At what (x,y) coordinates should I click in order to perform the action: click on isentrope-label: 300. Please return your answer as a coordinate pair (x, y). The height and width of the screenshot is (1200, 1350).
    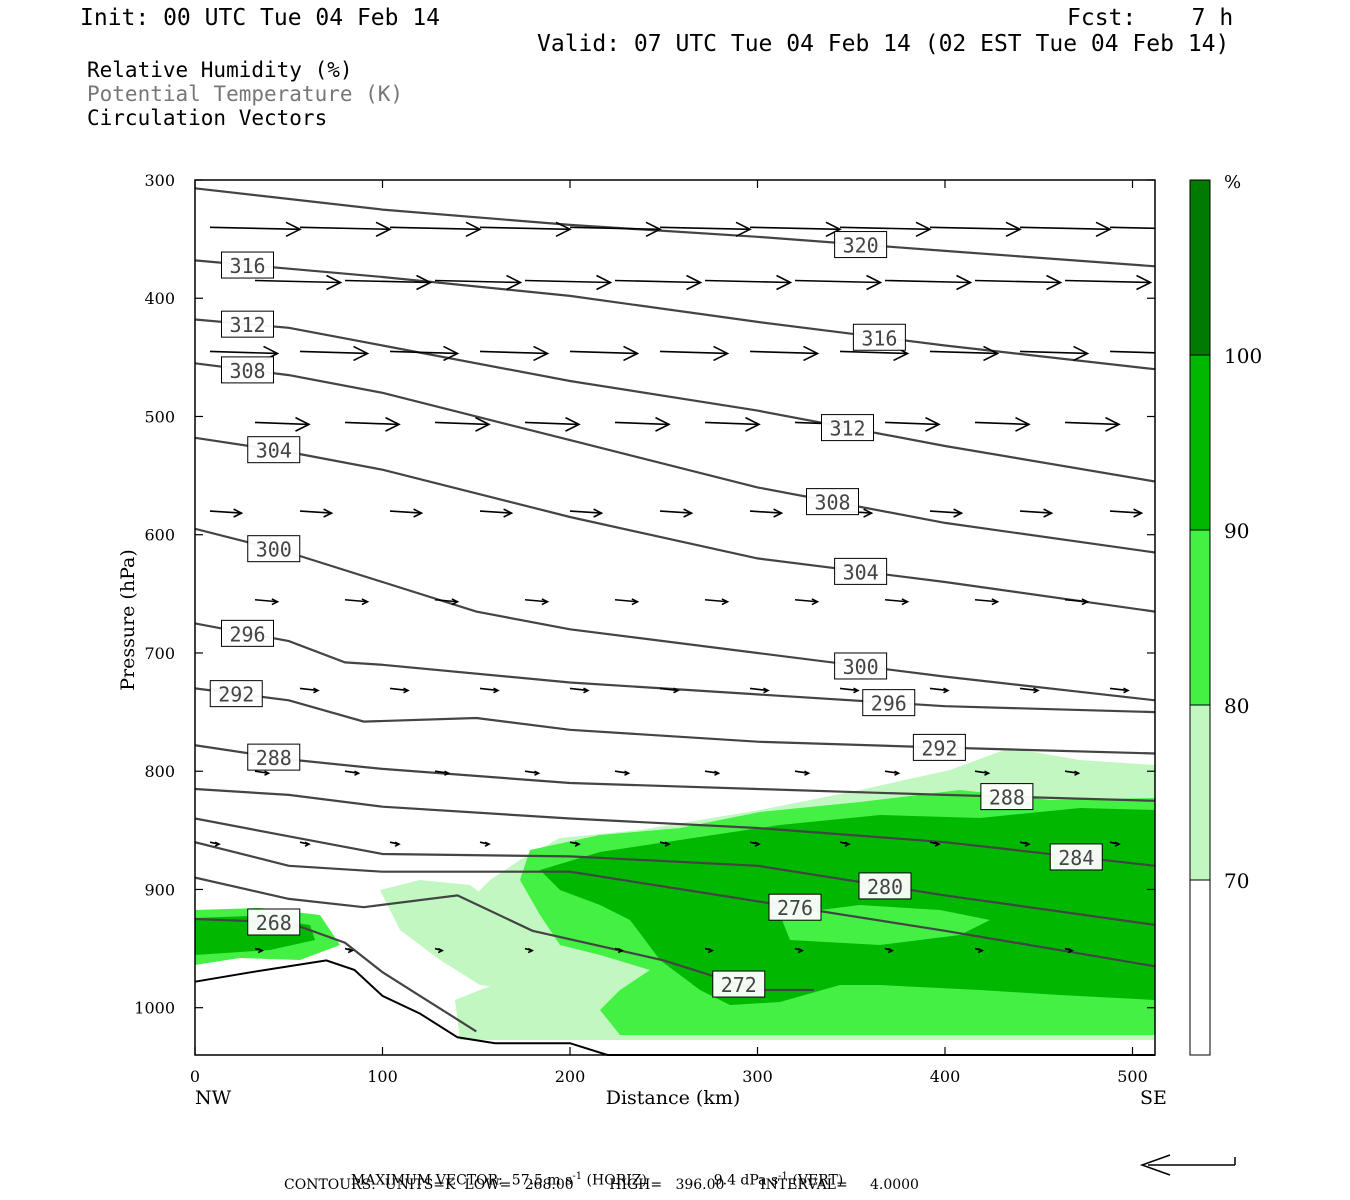
    Looking at the image, I should click on (861, 667).